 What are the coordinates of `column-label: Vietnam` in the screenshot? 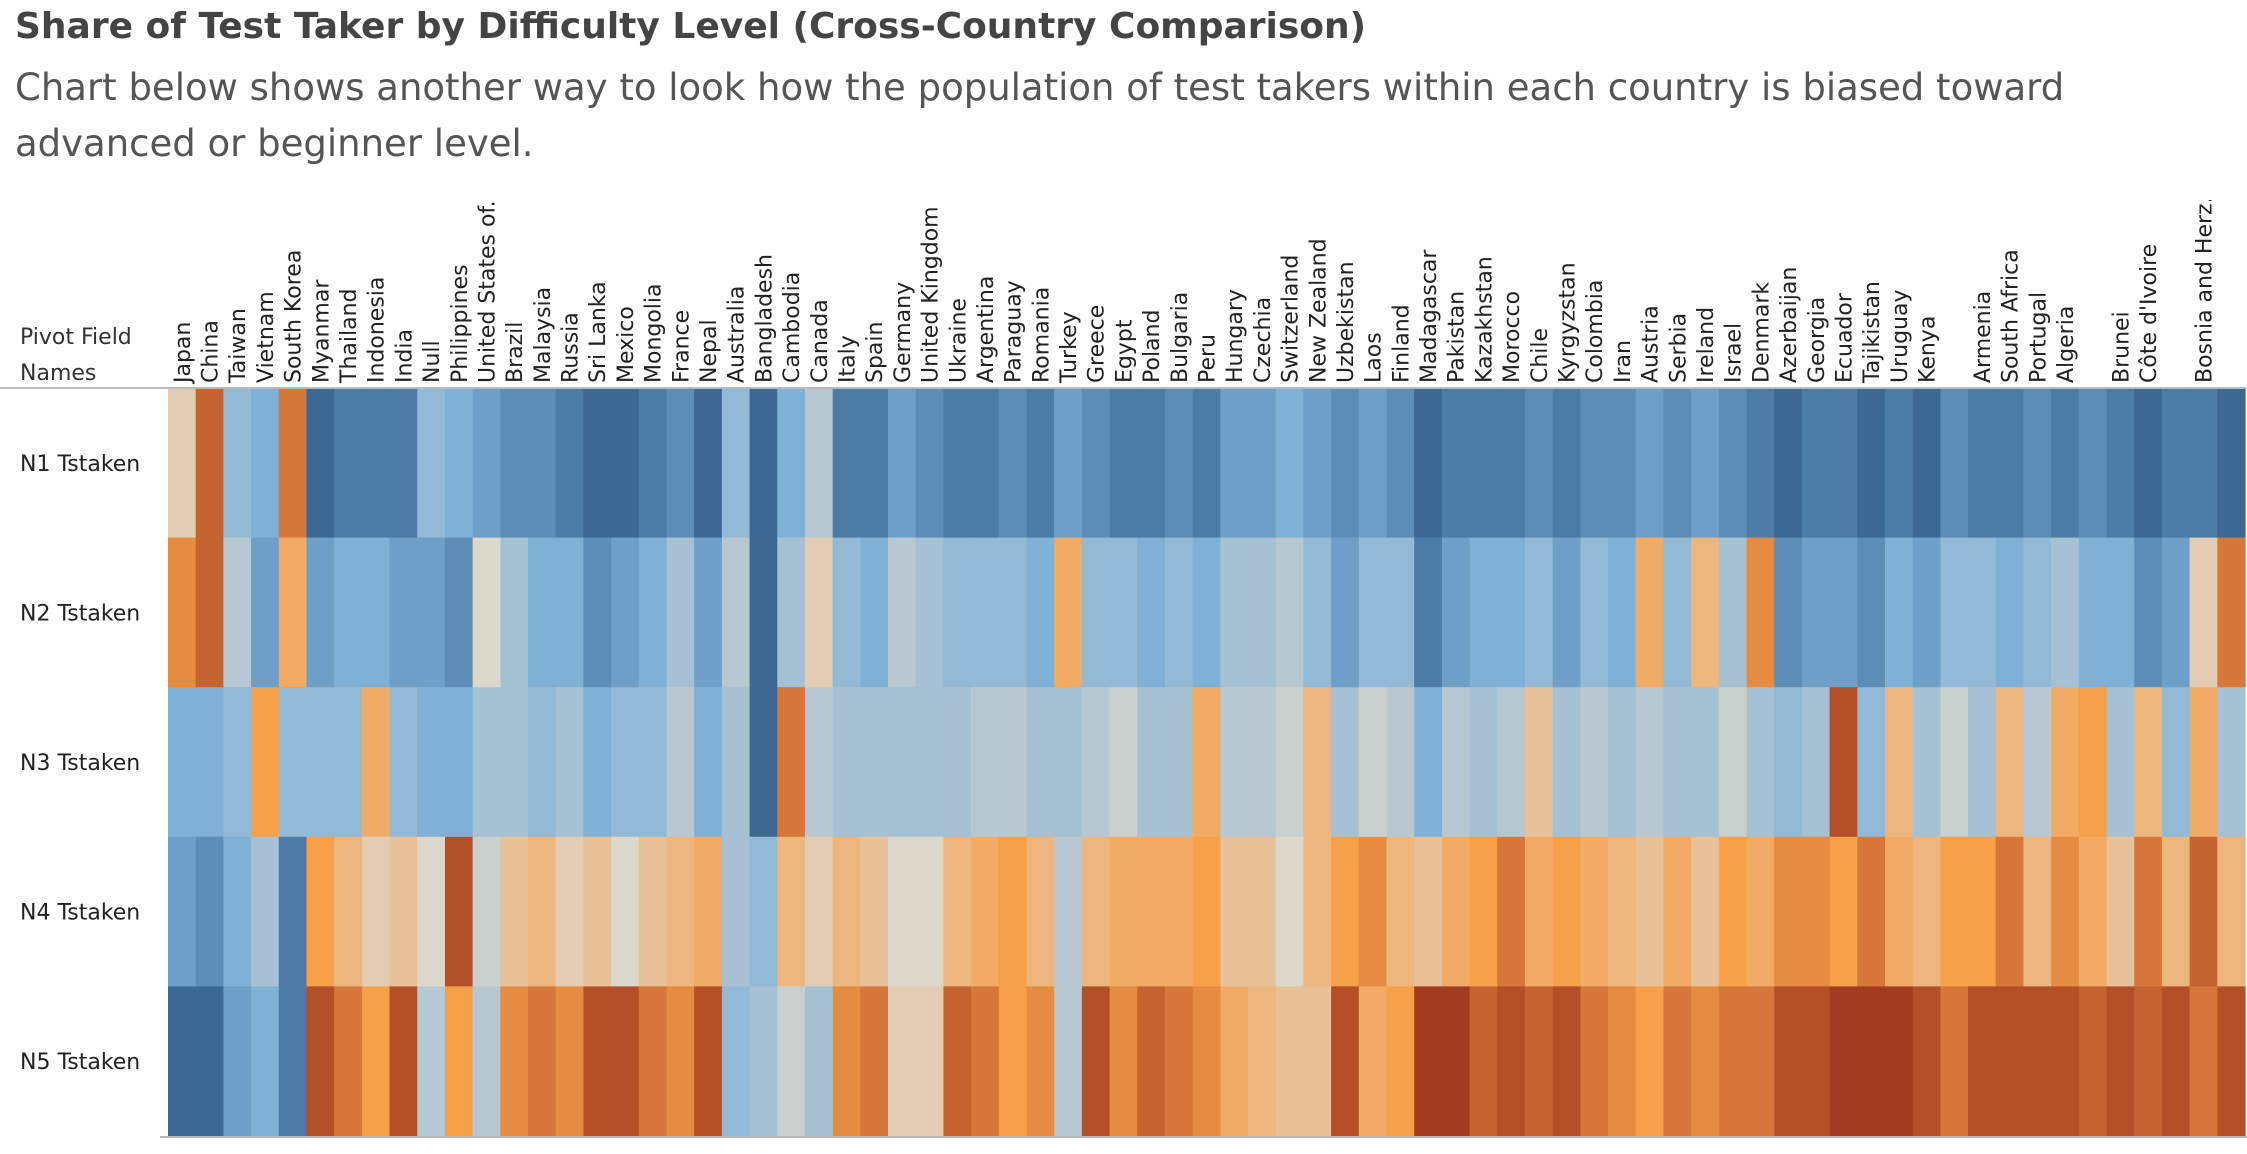 It's located at (266, 337).